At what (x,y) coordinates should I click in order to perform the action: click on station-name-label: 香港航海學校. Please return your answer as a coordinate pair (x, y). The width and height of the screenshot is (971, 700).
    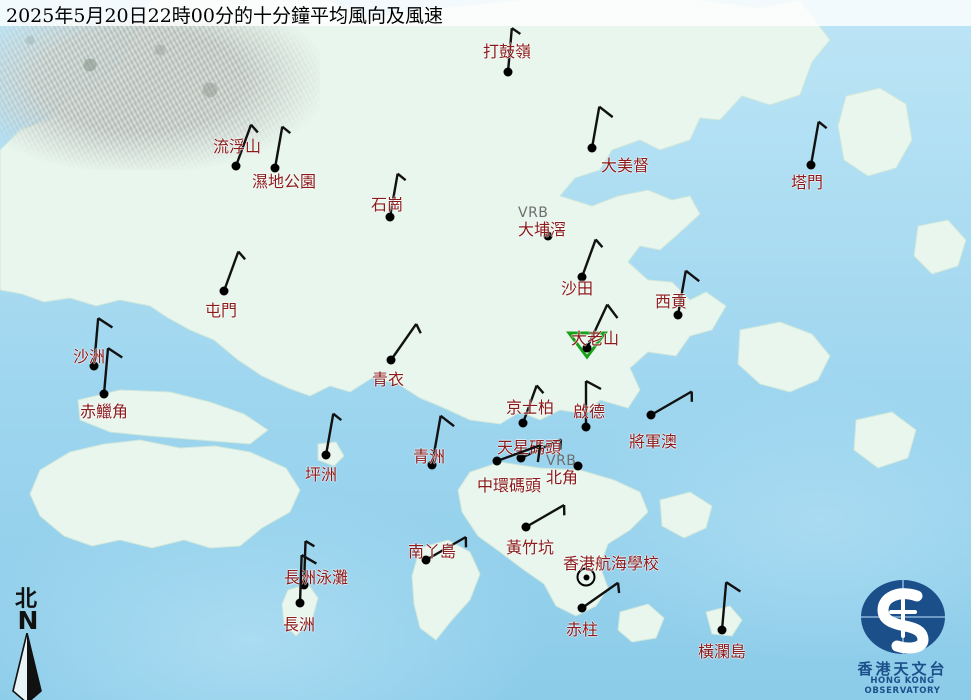
    Looking at the image, I should click on (611, 563).